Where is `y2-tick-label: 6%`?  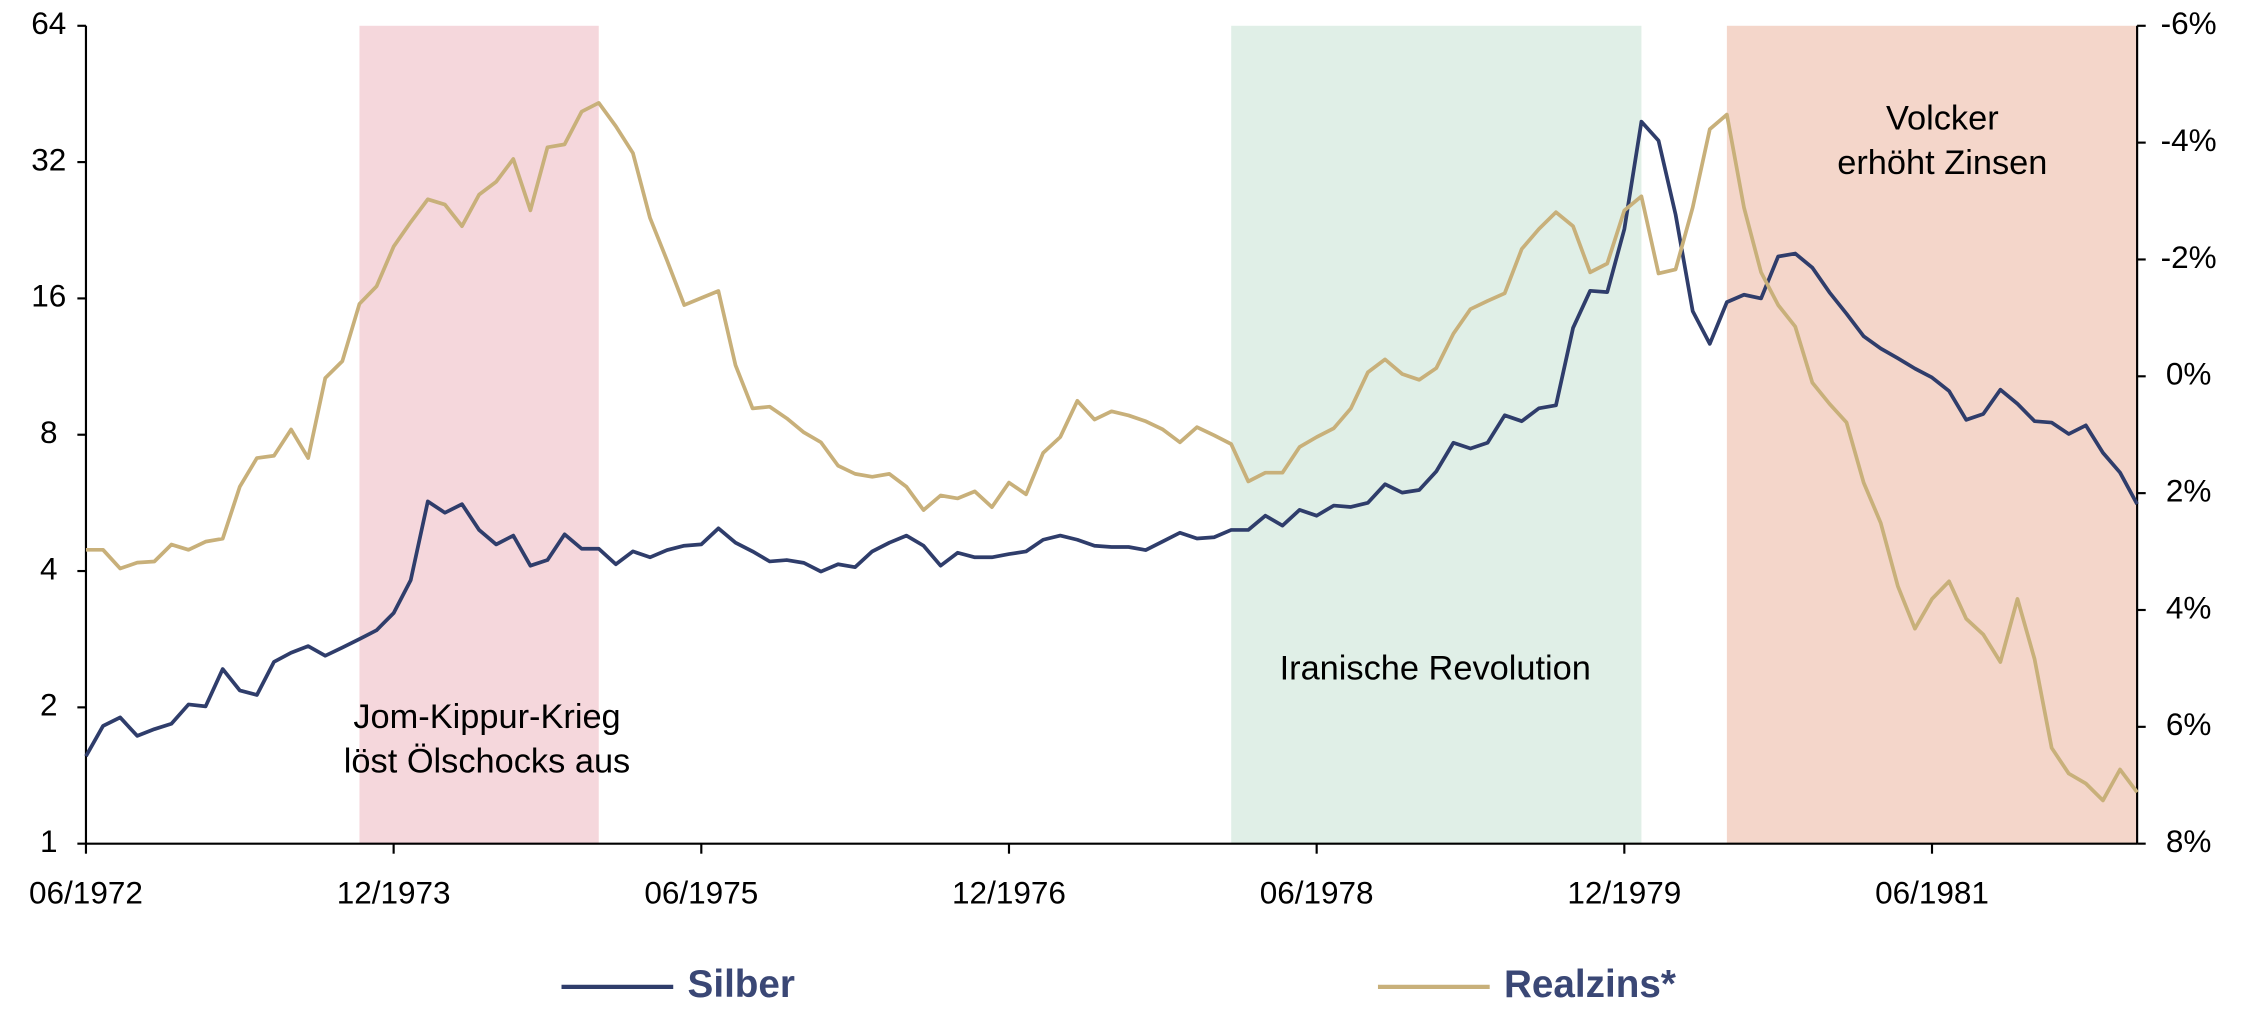
y2-tick-label: 6% is located at coordinates (2189, 724).